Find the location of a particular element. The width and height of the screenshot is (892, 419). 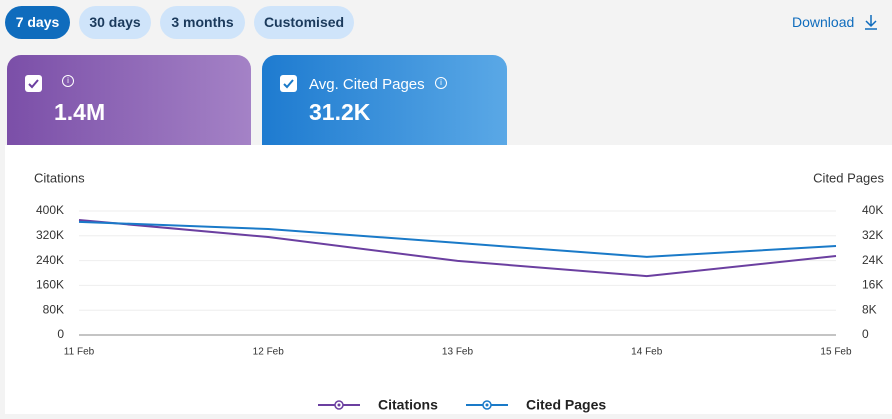

metric-card: i 1.4M is located at coordinates (129, 100).